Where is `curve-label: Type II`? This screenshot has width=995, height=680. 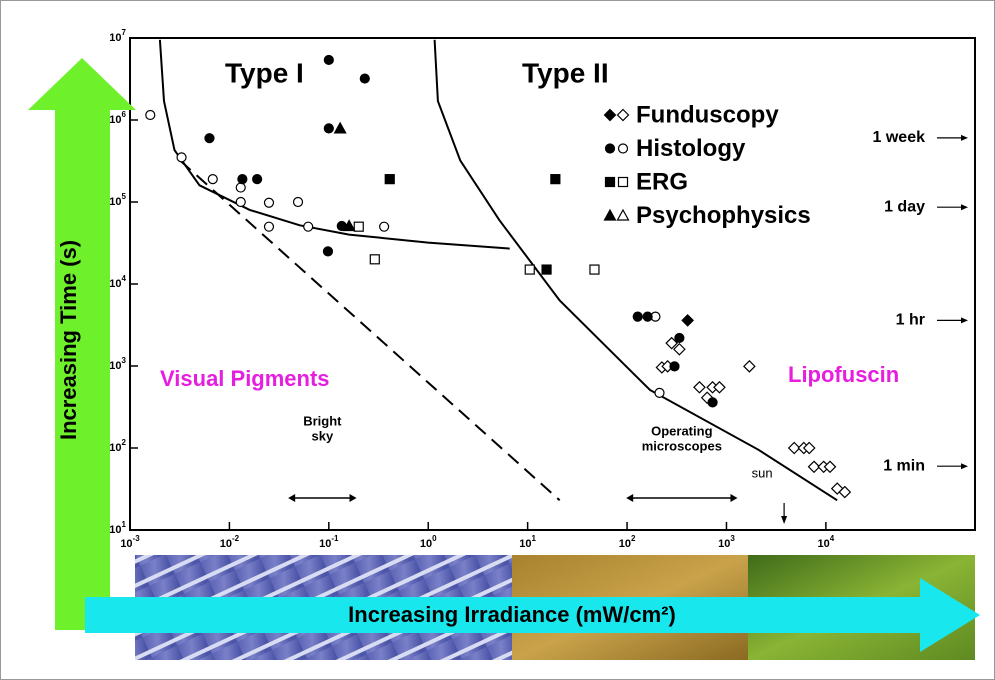
curve-label: Type II is located at coordinates (565, 72).